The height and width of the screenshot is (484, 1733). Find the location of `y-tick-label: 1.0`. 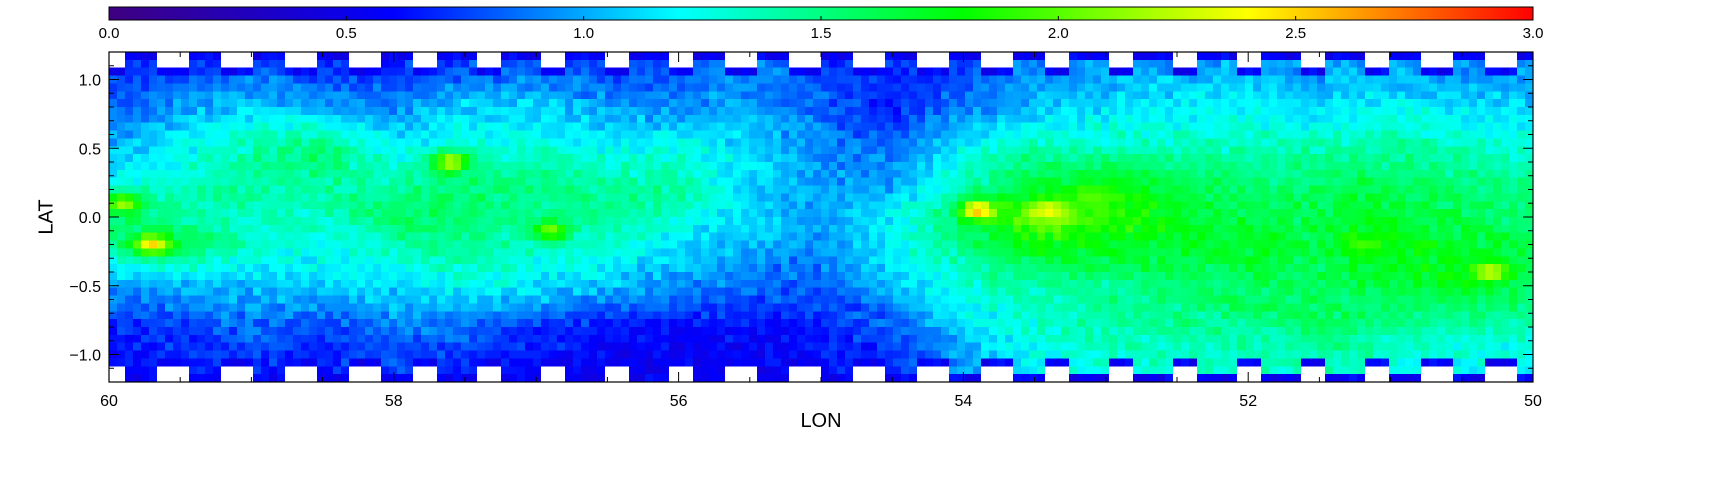

y-tick-label: 1.0 is located at coordinates (90, 81).